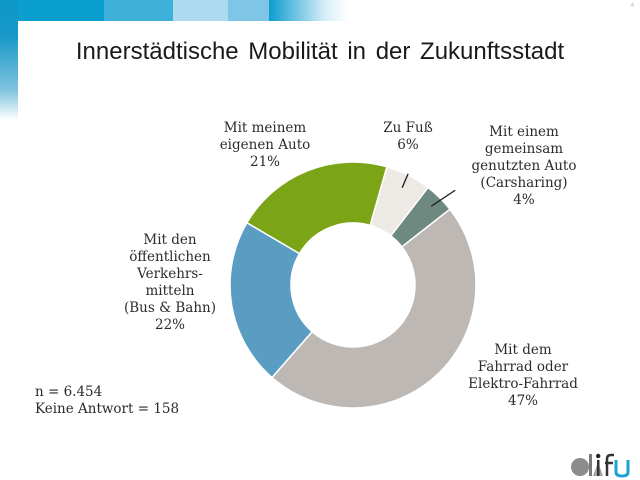  What do you see at coordinates (170, 257) in the screenshot?
I see `label-oepnv-line2: öffentlichen` at bounding box center [170, 257].